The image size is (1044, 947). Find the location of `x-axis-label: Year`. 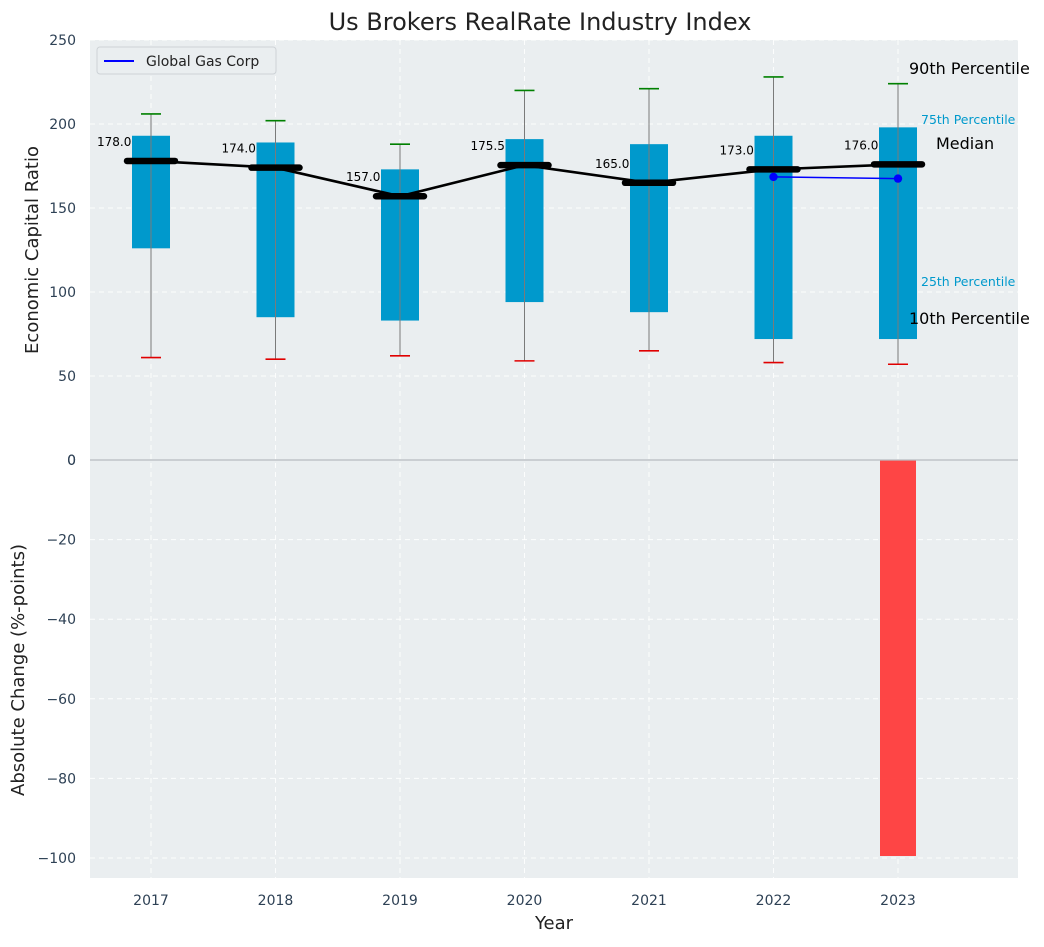

x-axis-label: Year is located at coordinates (554, 923).